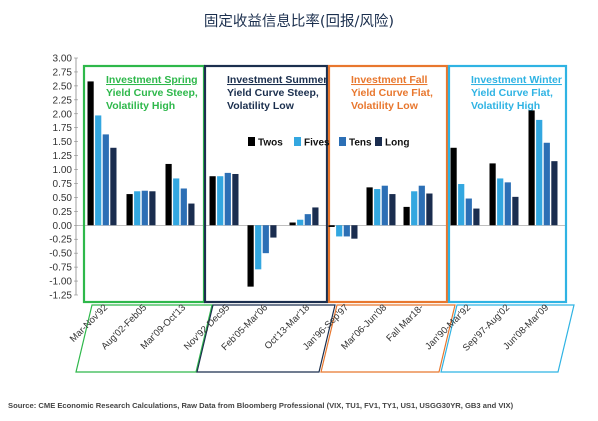 This screenshot has width=598, height=421. What do you see at coordinates (63, 72) in the screenshot?
I see `y-tick-label: 2.75` at bounding box center [63, 72].